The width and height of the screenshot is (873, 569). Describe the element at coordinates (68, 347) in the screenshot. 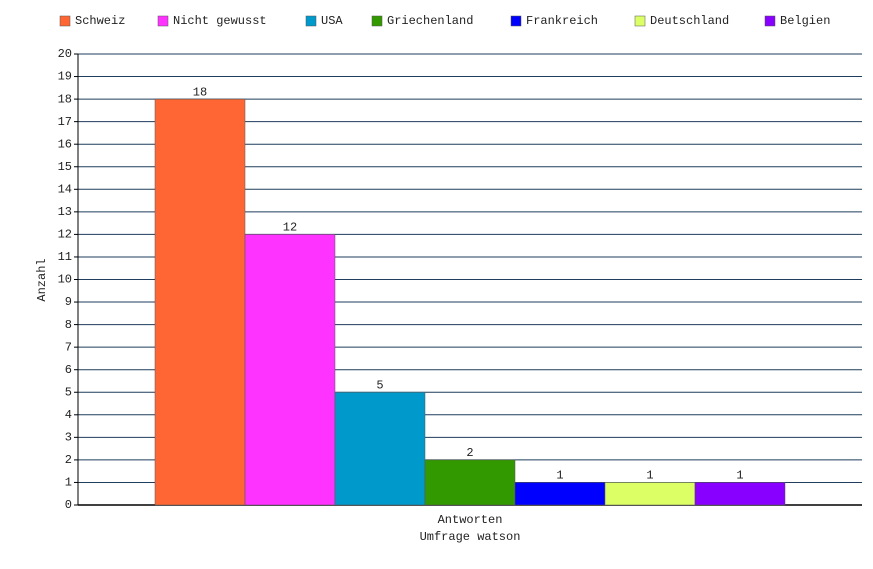

I see `y-tick-label: 7` at that location.